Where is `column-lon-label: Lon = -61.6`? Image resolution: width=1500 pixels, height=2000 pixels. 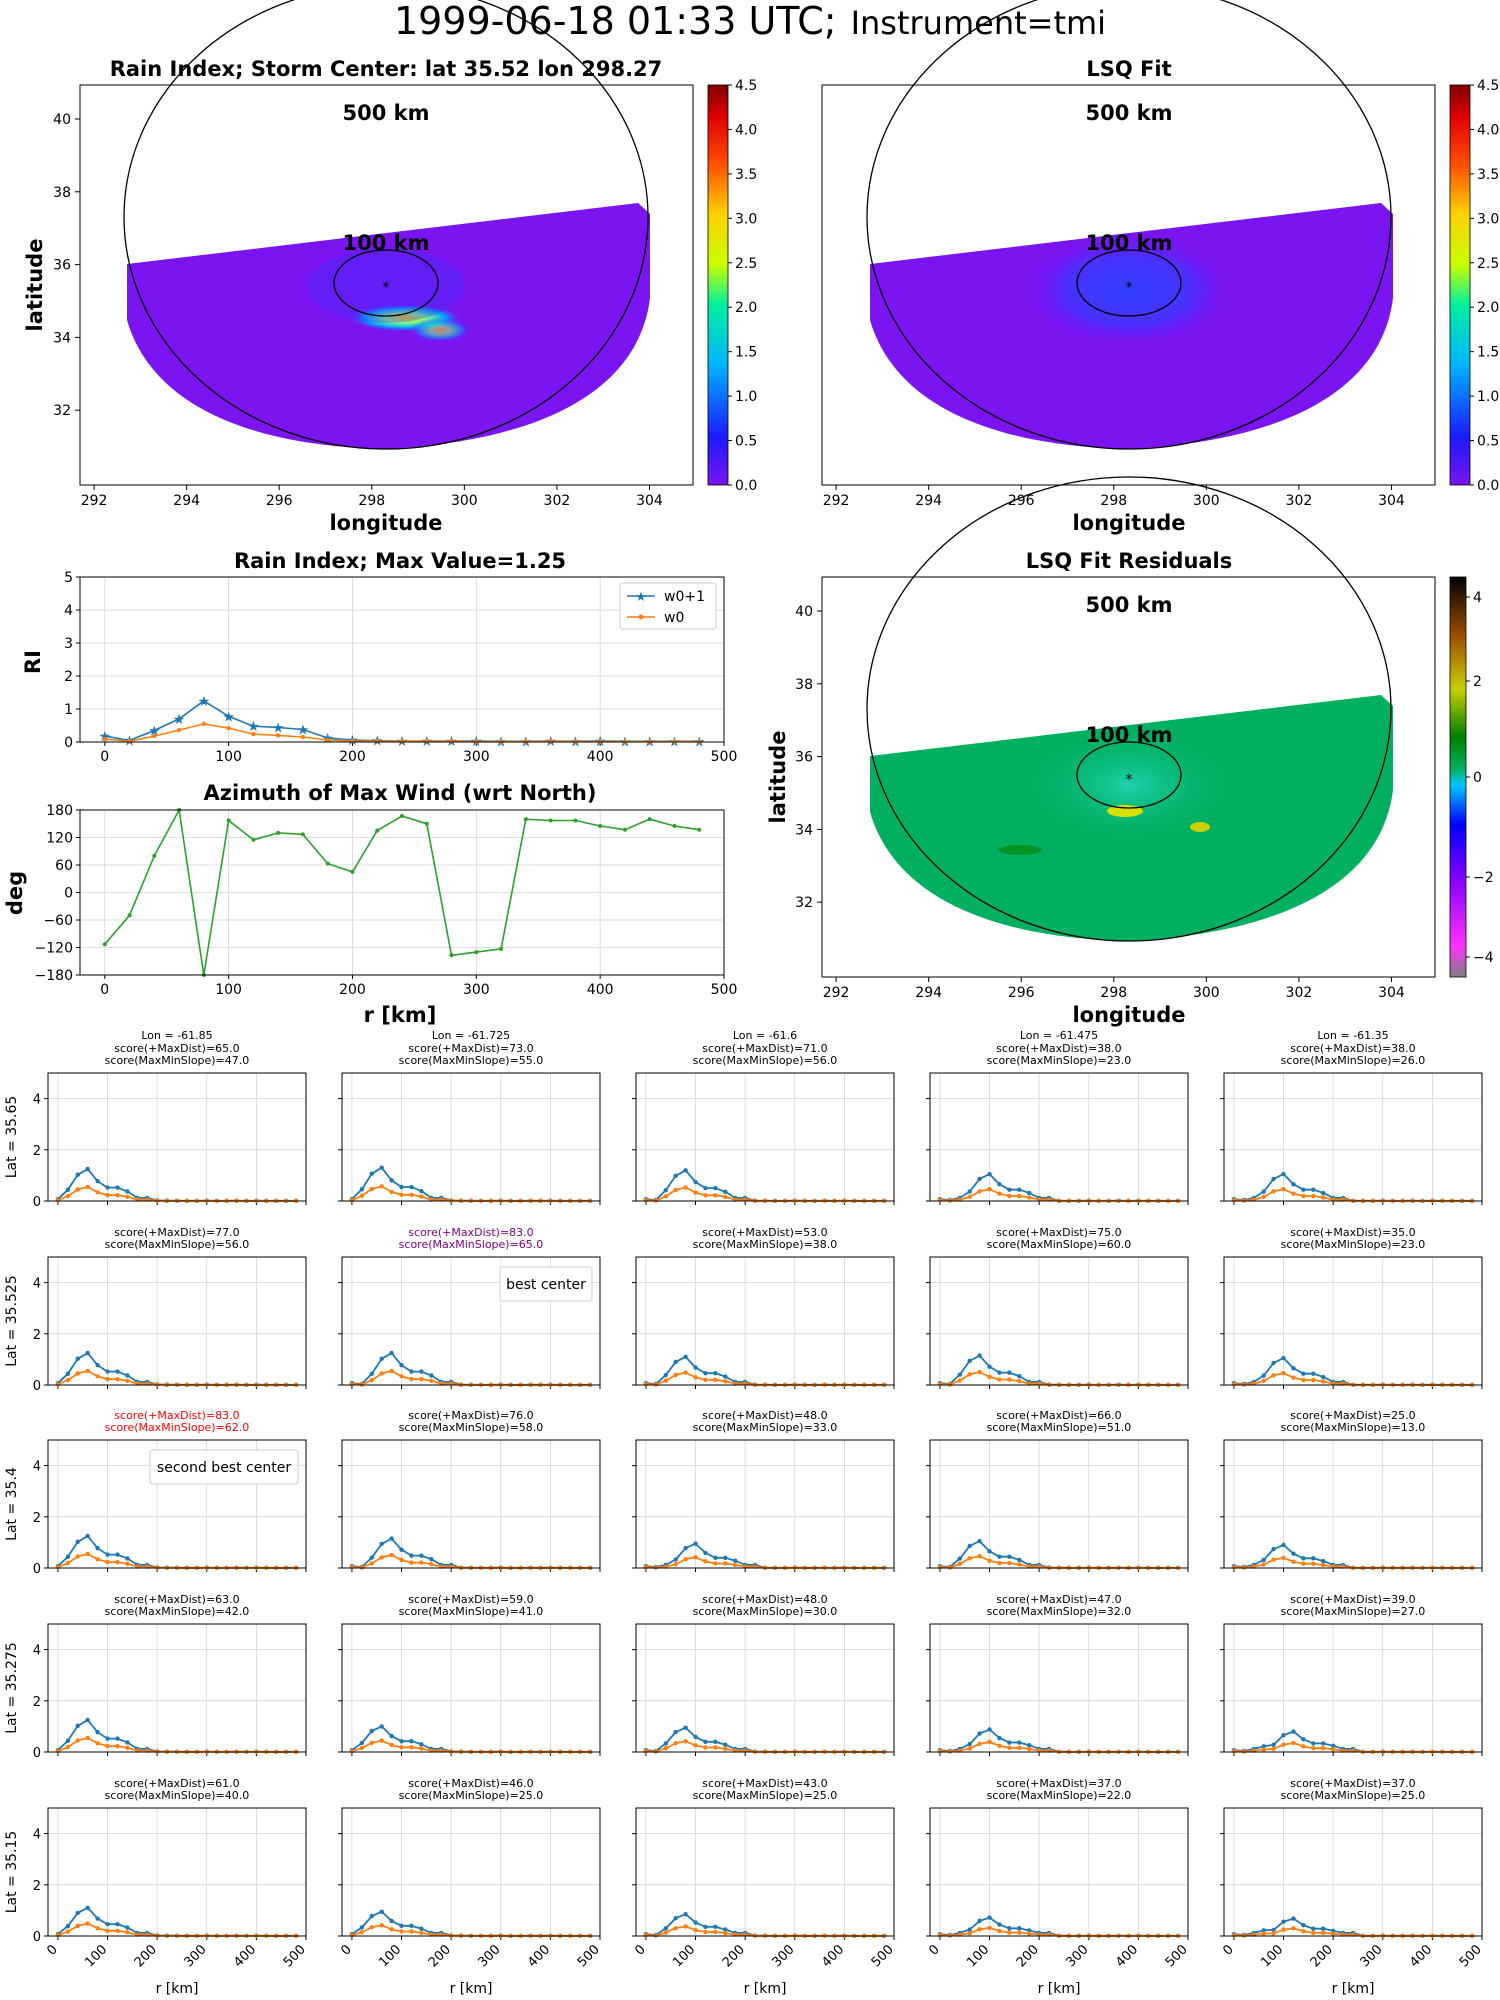 column-lon-label: Lon = -61.6 is located at coordinates (765, 1035).